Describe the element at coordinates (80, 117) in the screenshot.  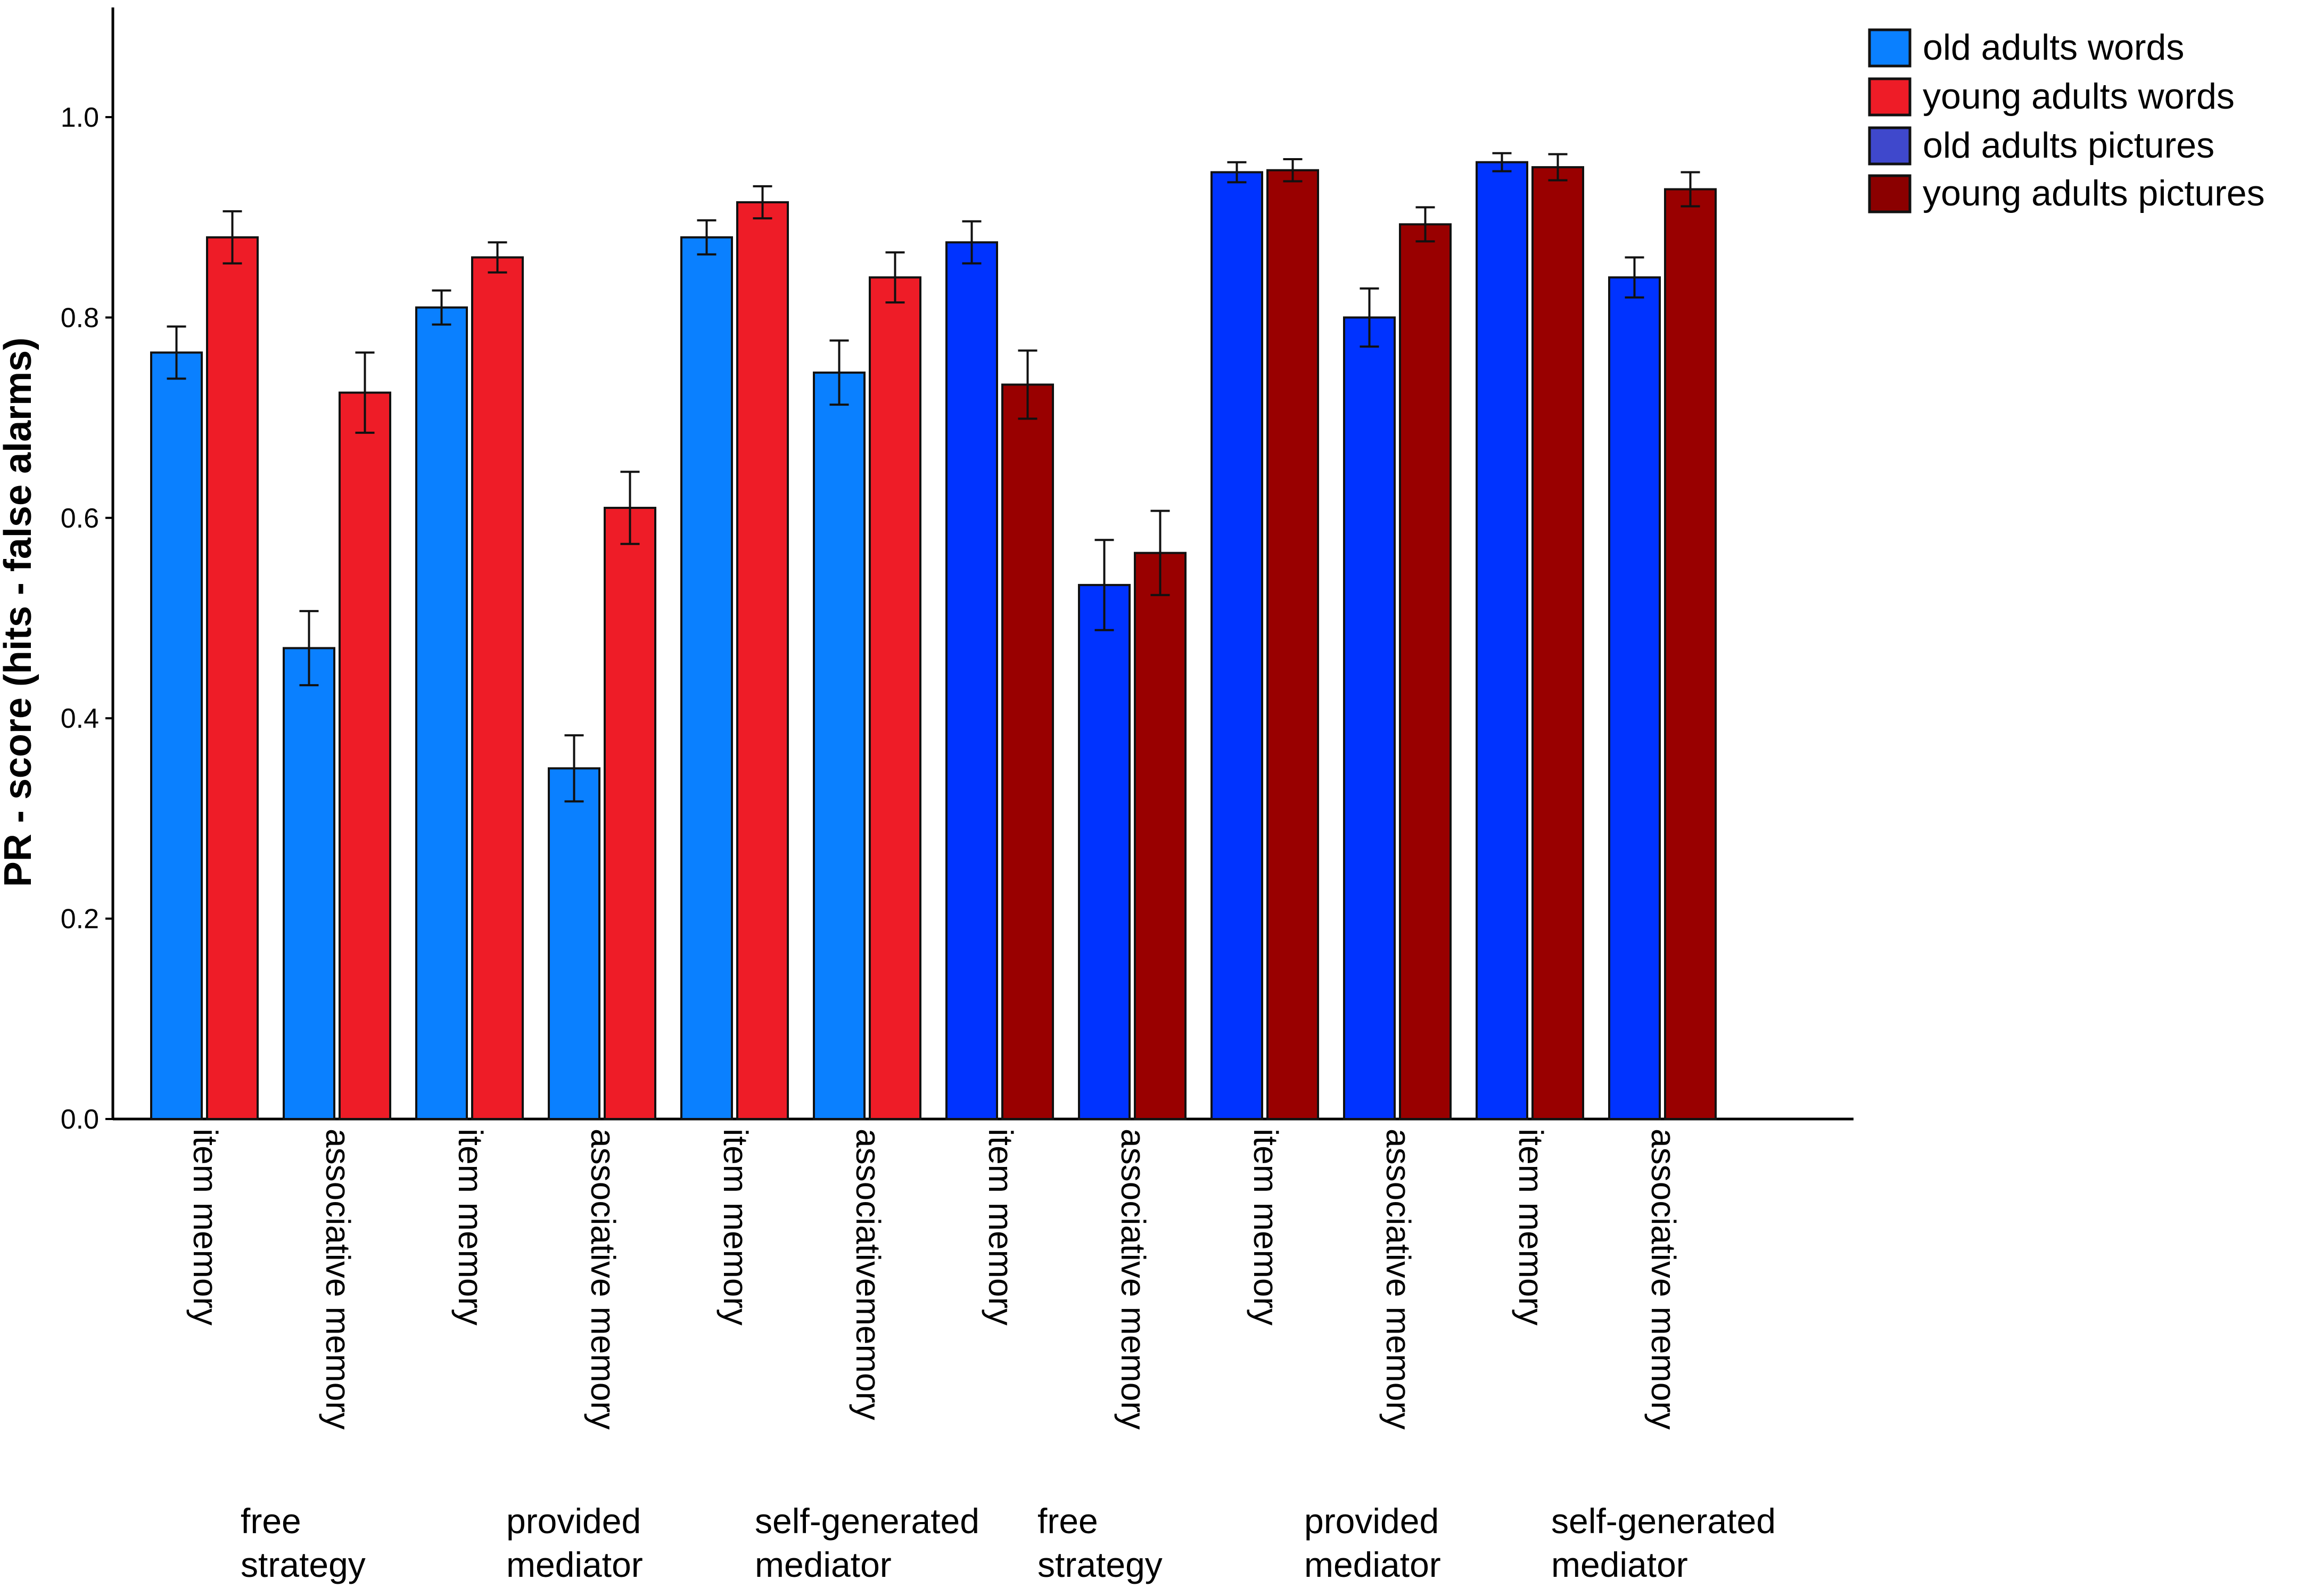
I see `y-tick-label: 1.0` at that location.